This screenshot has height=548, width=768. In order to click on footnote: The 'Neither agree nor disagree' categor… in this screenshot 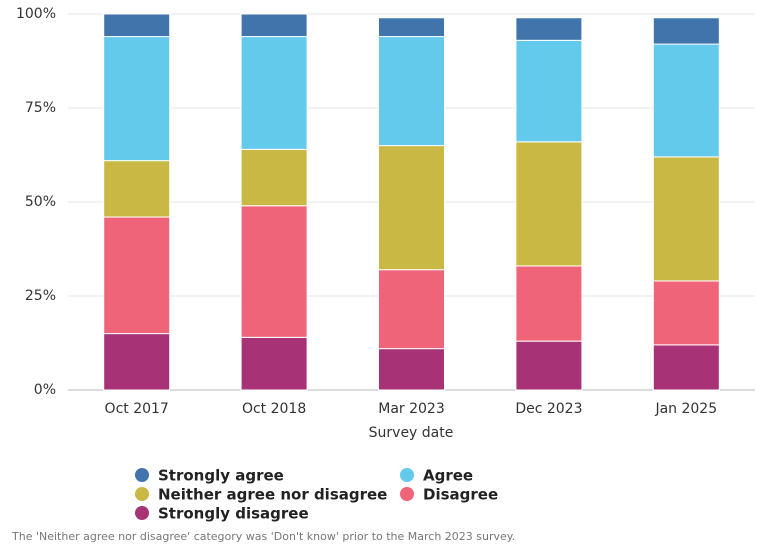, I will do `click(263, 536)`.